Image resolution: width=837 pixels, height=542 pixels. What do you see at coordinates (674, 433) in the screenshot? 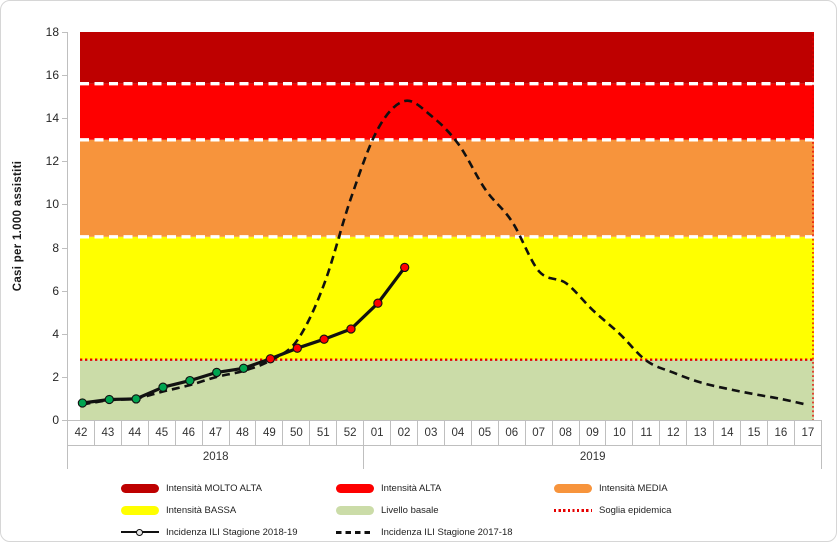
I see `x-tick-week-12: 12` at bounding box center [674, 433].